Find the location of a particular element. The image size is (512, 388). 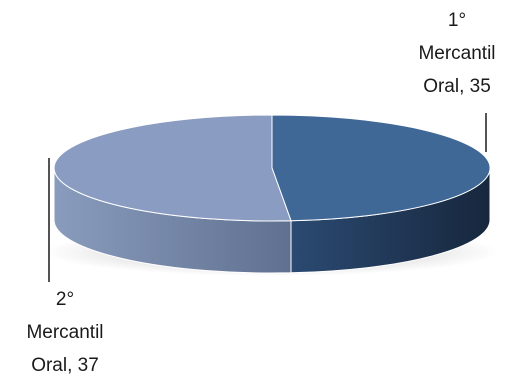

data-label-2: 2° Mercantil Oral, 37 is located at coordinates (64, 332).